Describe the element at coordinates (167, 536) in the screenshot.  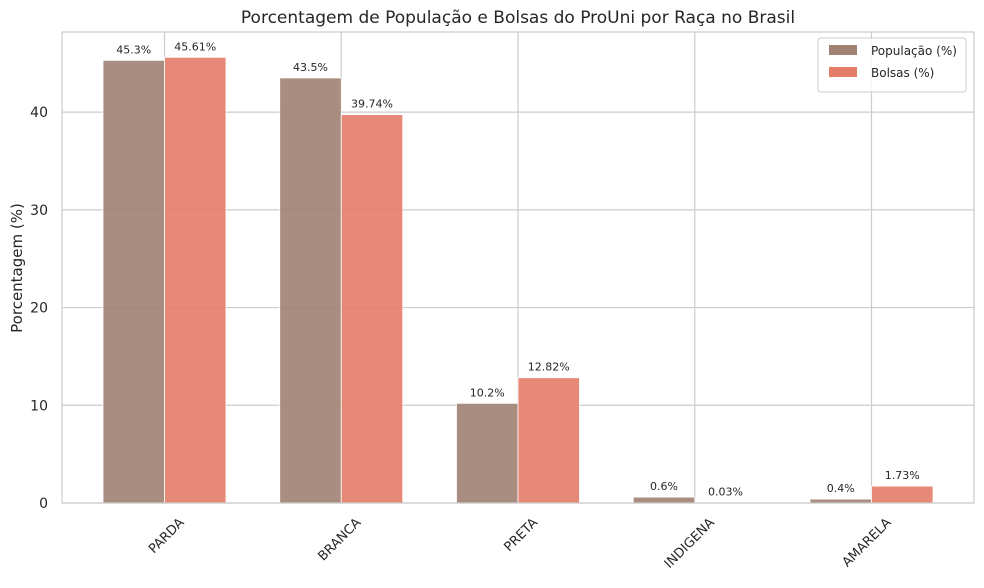
I see `x-tick-label: PARDA` at that location.